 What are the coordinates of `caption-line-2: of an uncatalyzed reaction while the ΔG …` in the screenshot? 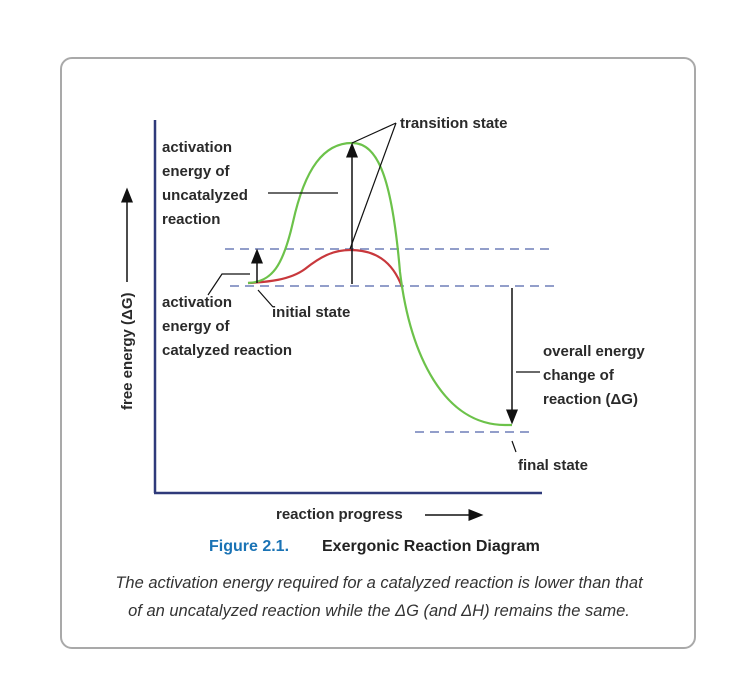 It's located at (379, 611).